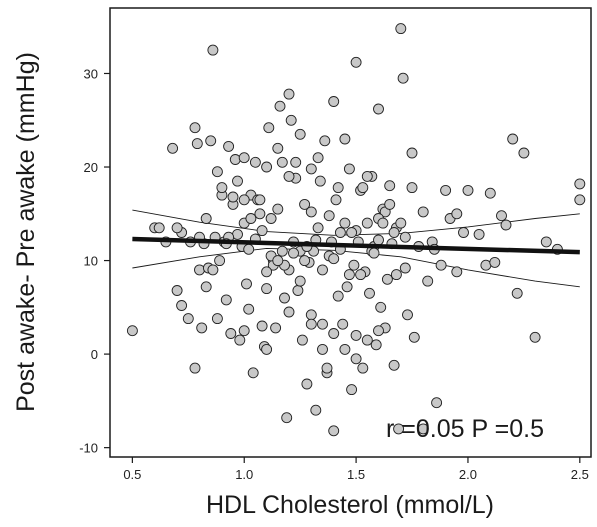 The width and height of the screenshot is (597, 527). What do you see at coordinates (350, 505) in the screenshot?
I see `x-axis-title: HDL Cholesterol (mmol/L)` at bounding box center [350, 505].